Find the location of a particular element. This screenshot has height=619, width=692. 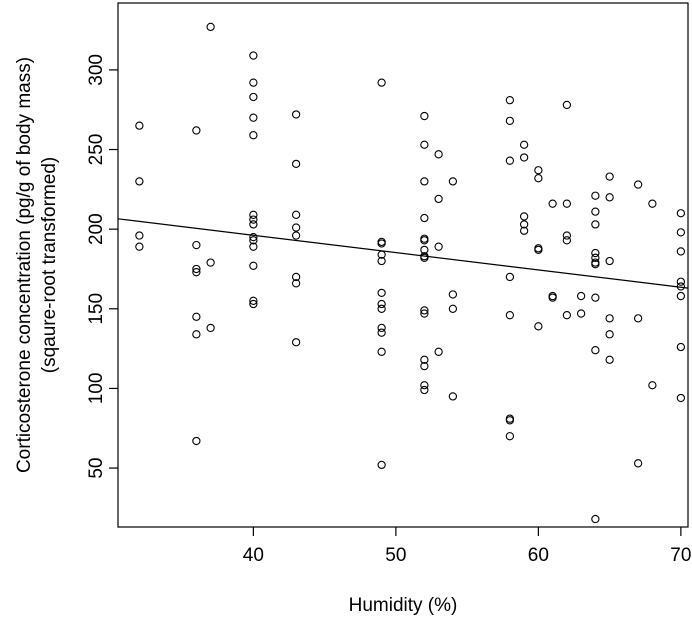

y-tick-label: 100 is located at coordinates (96, 389).